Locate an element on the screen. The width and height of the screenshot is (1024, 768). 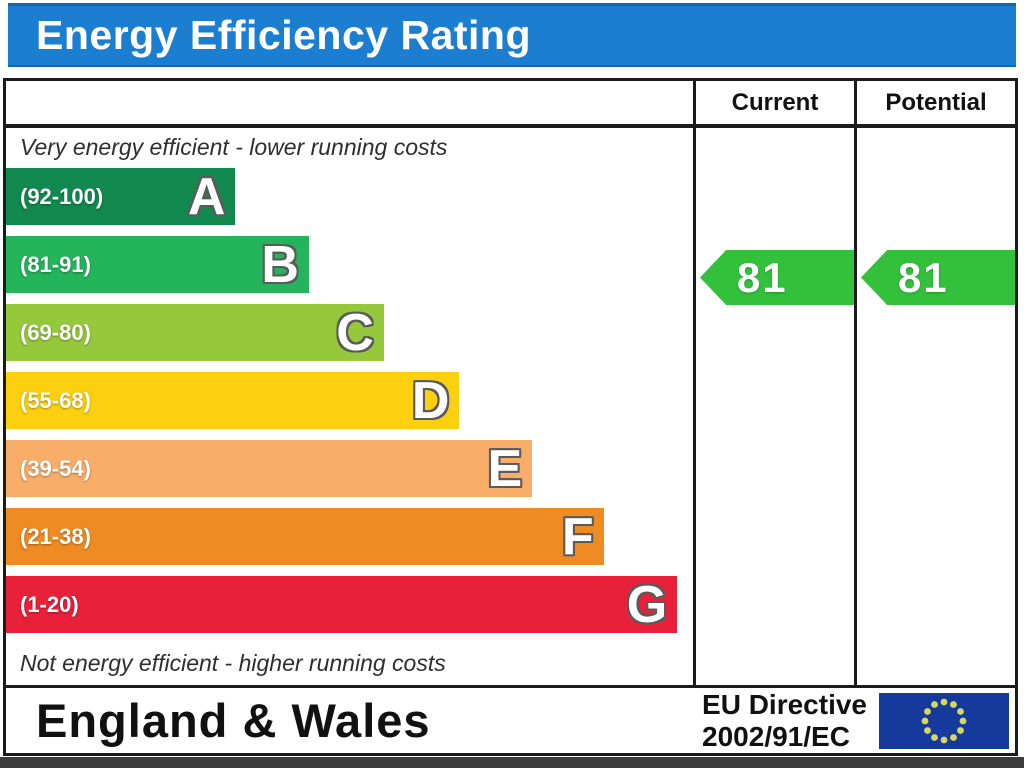
band-c-bar: (69-80) C is located at coordinates (195, 332).